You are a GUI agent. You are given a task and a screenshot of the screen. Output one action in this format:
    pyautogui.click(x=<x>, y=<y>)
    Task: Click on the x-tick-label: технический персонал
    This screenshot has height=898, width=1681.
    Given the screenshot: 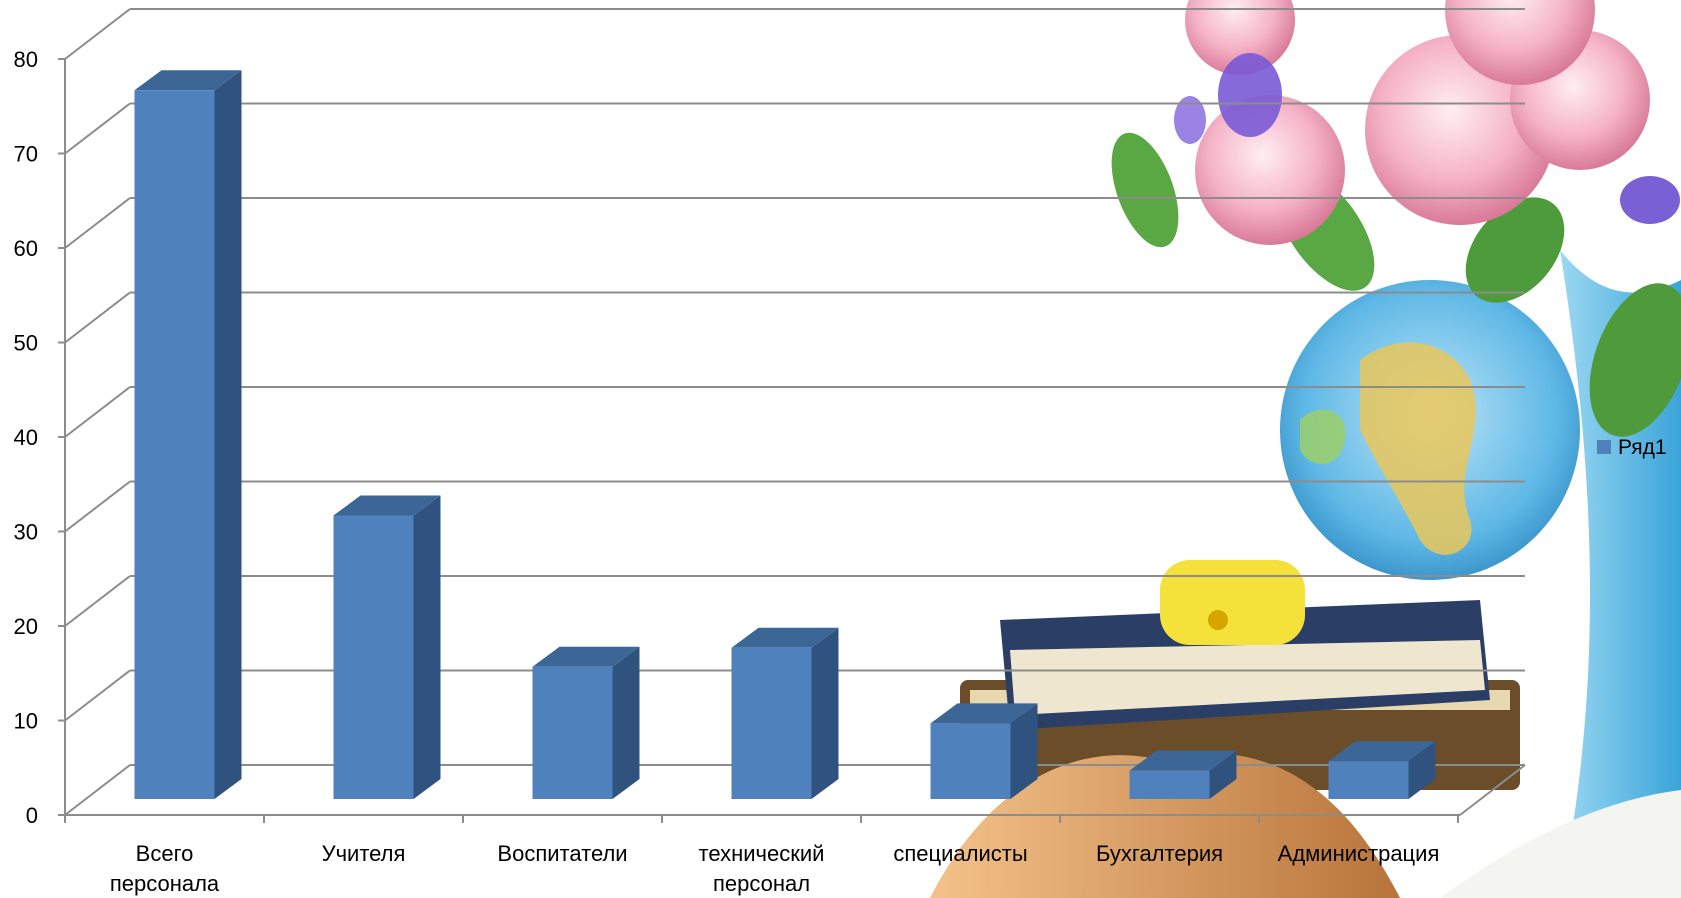 What is the action you would take?
    pyautogui.click(x=762, y=868)
    